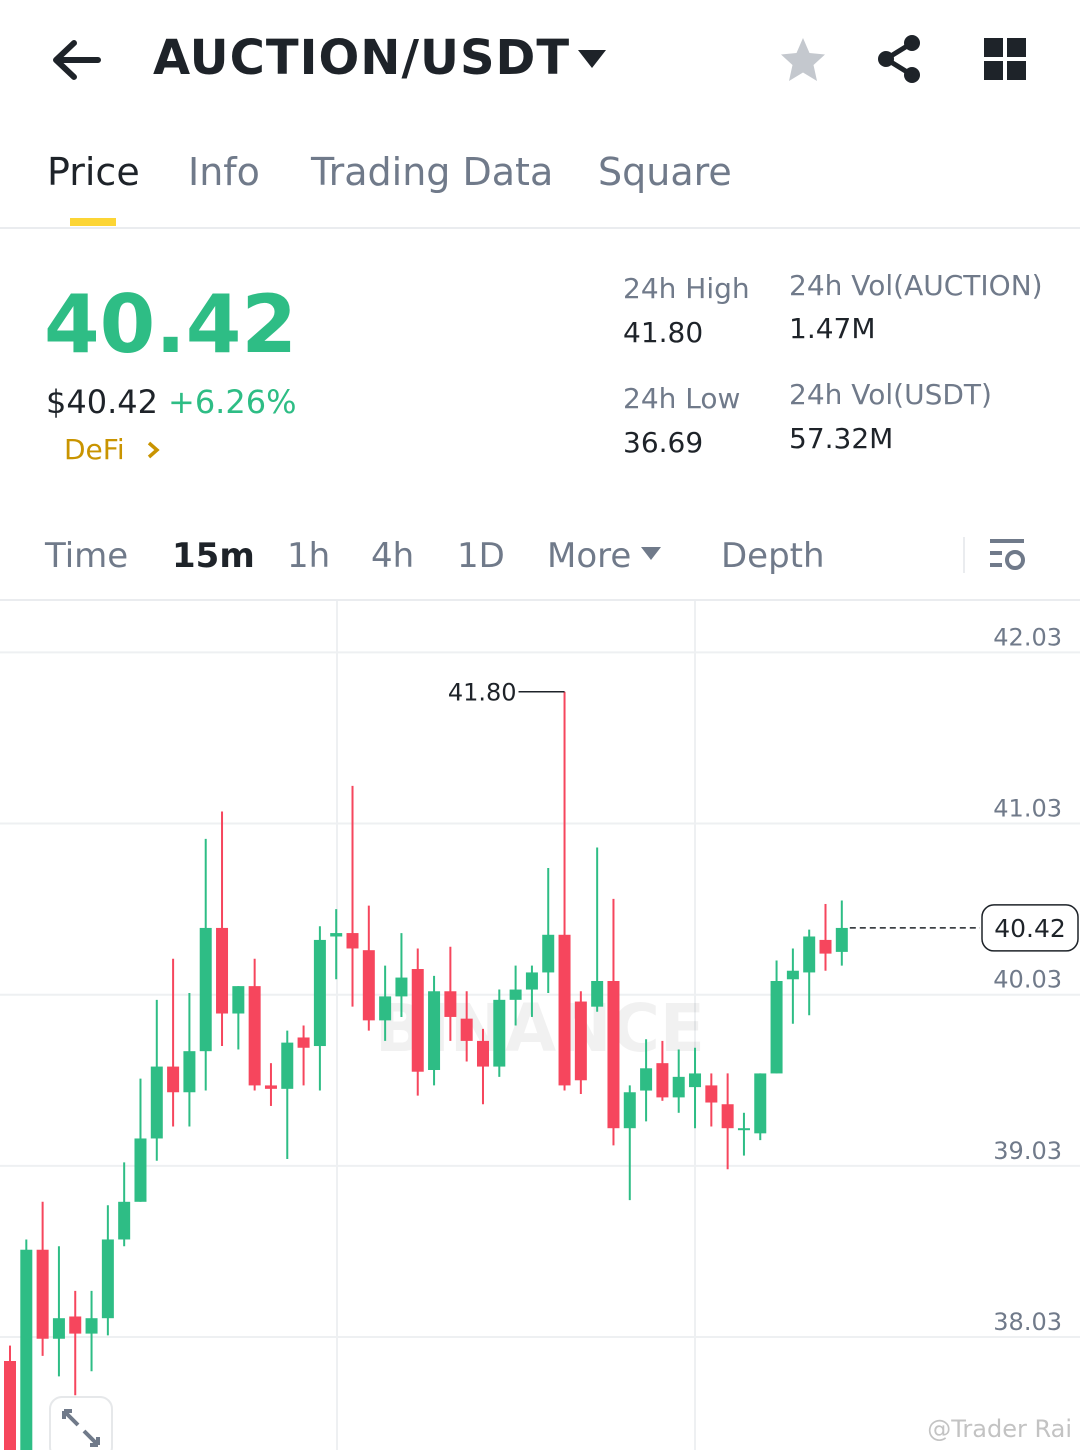 This screenshot has height=1450, width=1080. What do you see at coordinates (916, 285) in the screenshot?
I see `stat-label: 24h Vol(AUCTION)` at bounding box center [916, 285].